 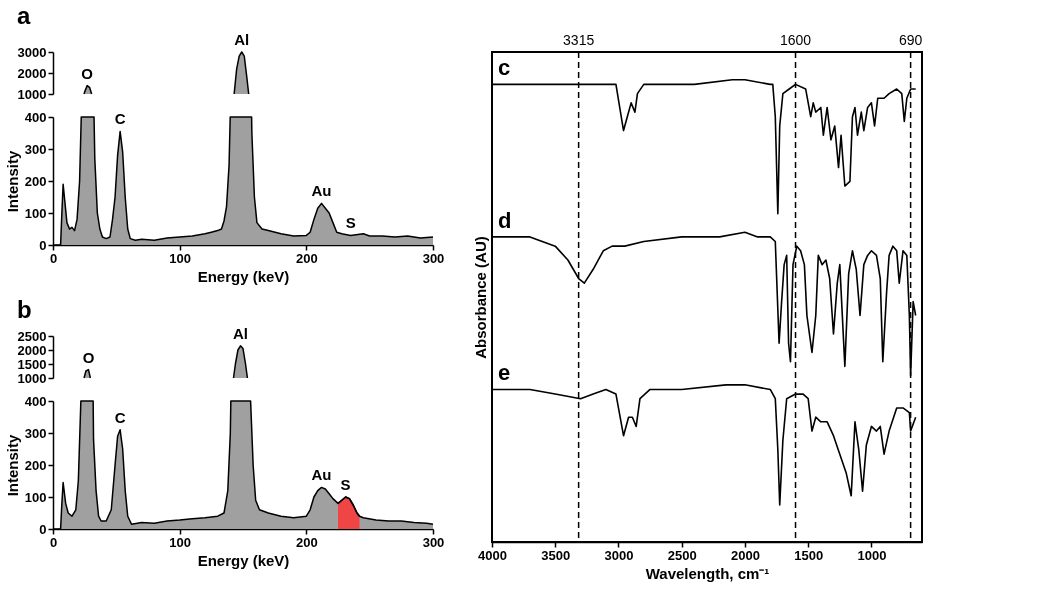 I want to click on x-tick-label: 1000, so click(x=872, y=555).